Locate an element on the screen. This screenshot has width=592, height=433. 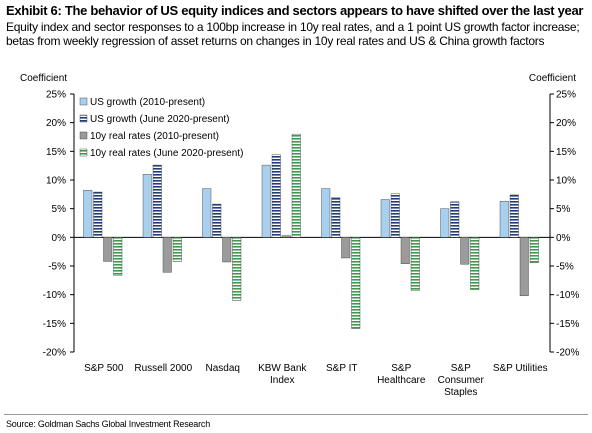
category-label: Nasdaq is located at coordinates (223, 368).